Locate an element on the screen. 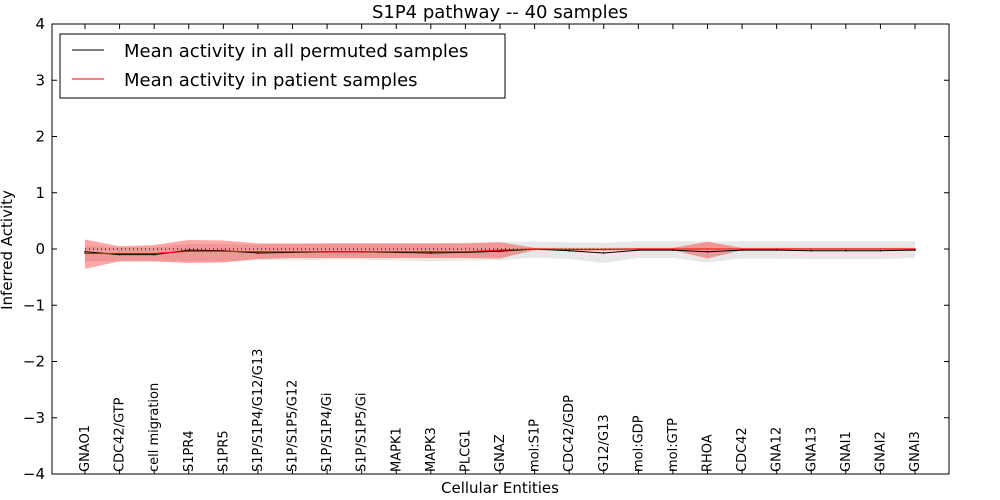  category-label: GNAI3 is located at coordinates (915, 451).